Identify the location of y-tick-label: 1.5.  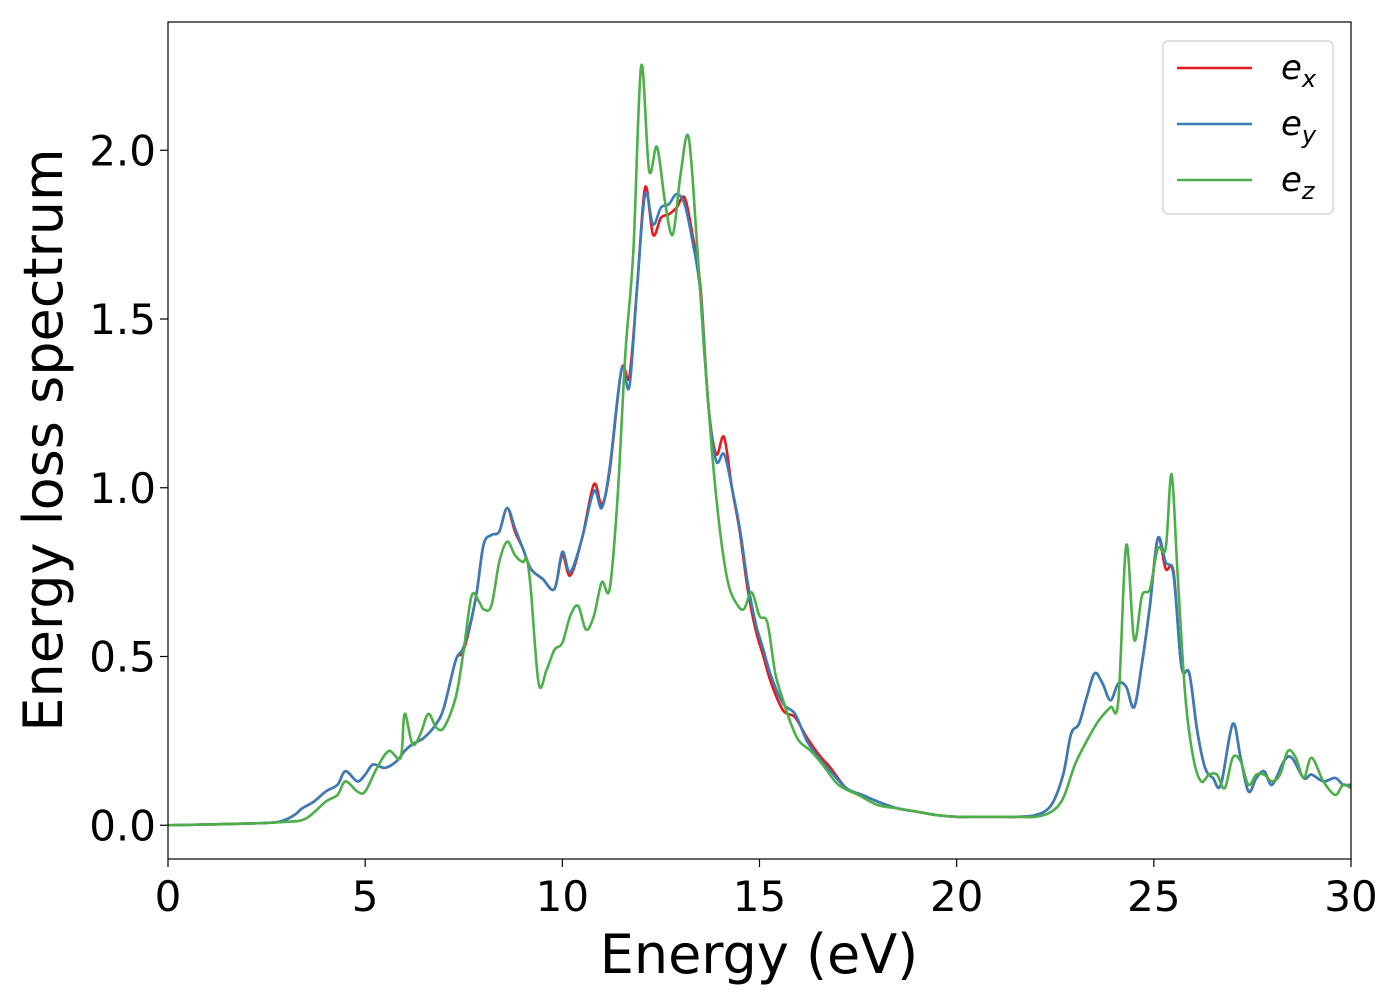
(122, 319).